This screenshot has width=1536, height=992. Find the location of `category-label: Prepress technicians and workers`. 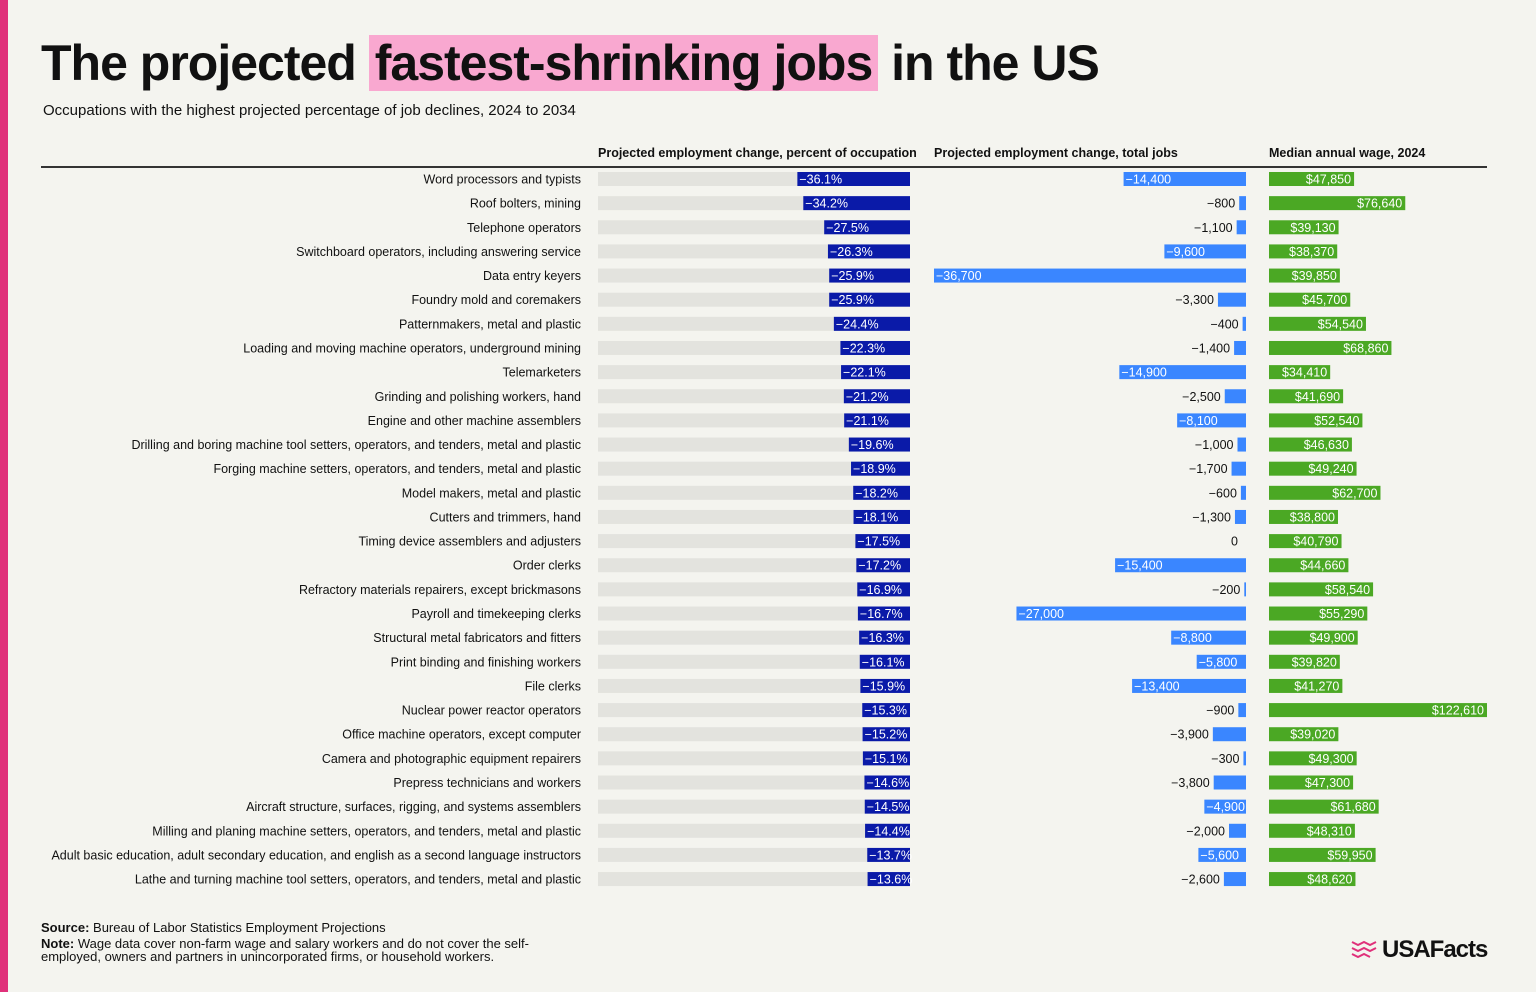

category-label: Prepress technicians and workers is located at coordinates (487, 783).